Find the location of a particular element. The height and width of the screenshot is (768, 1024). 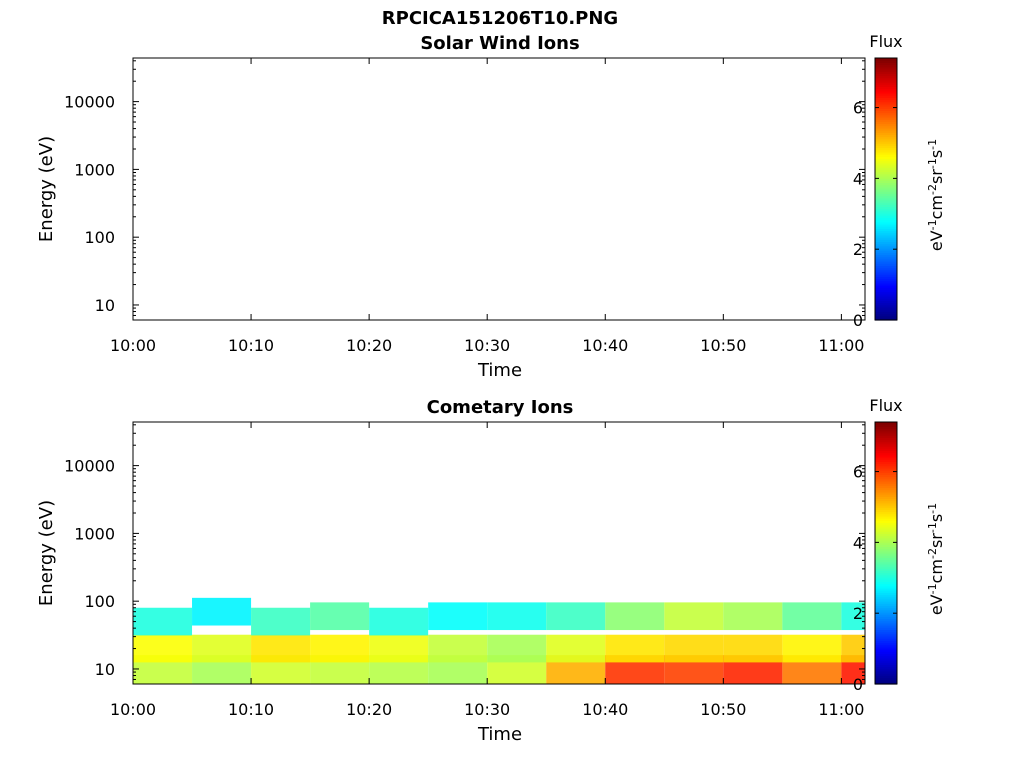

x-axis-label: Time is located at coordinates (499, 734).